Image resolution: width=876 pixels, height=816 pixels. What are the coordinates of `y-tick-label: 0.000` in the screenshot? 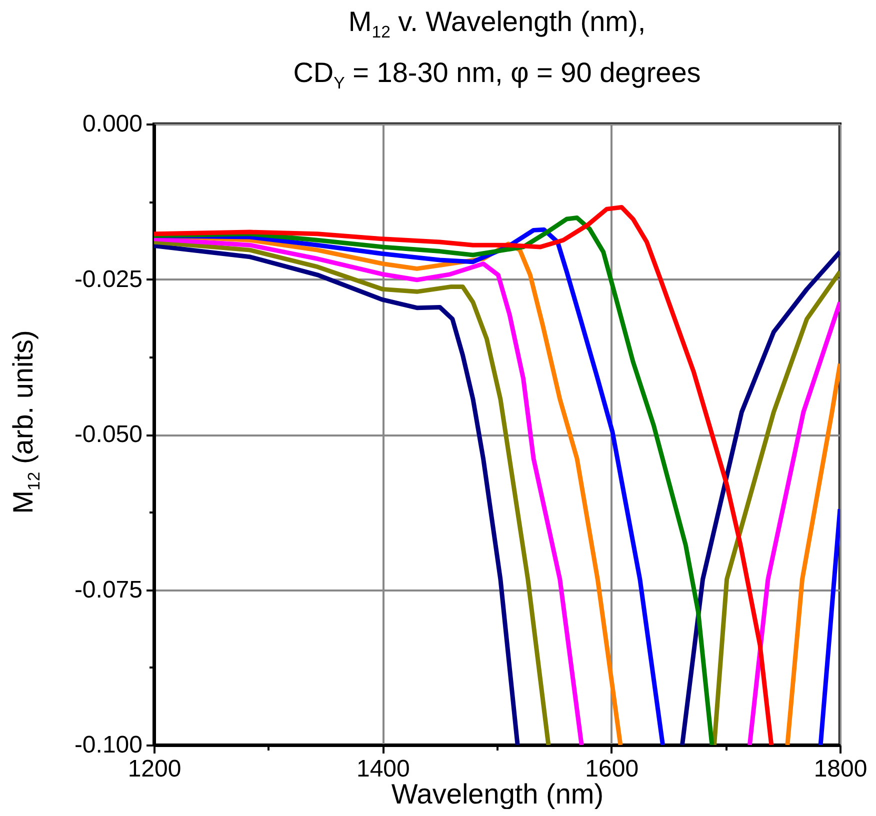 It's located at (112, 124).